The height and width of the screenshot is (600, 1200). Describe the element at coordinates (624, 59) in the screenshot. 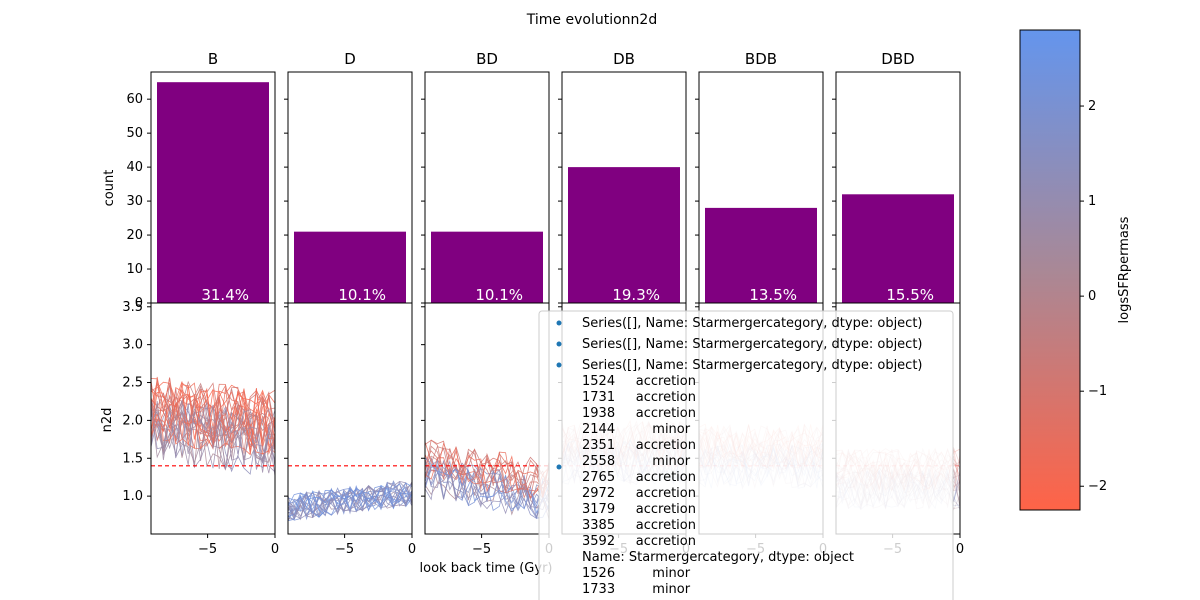

I see `panel-title: DB` at that location.